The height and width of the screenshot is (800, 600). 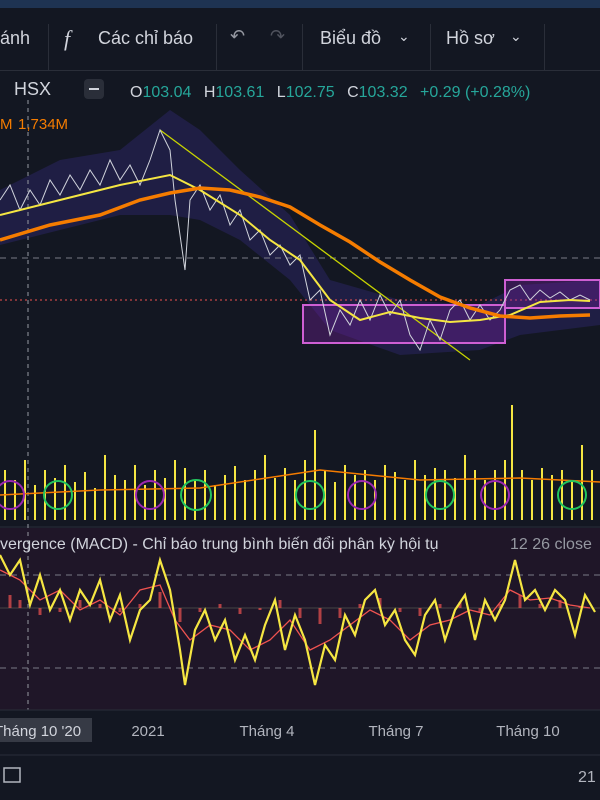 What do you see at coordinates (94, 89) in the screenshot?
I see `collapse-icon` at bounding box center [94, 89].